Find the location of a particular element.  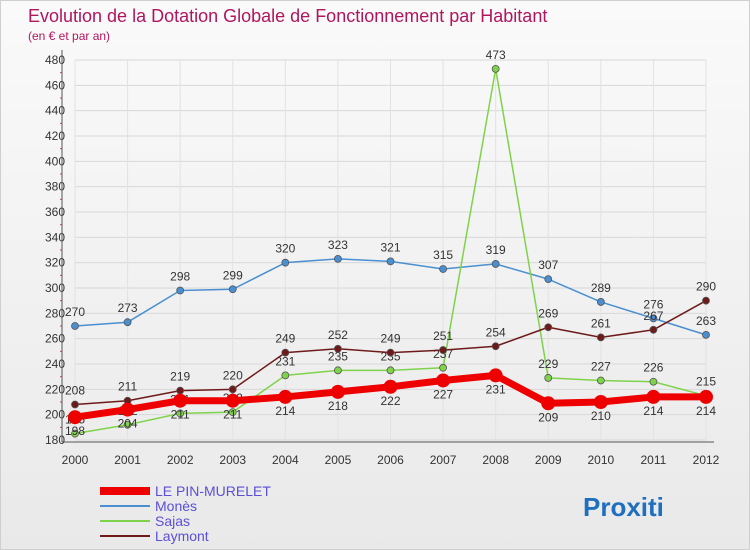

y-tick-label: 420 is located at coordinates (55, 136).